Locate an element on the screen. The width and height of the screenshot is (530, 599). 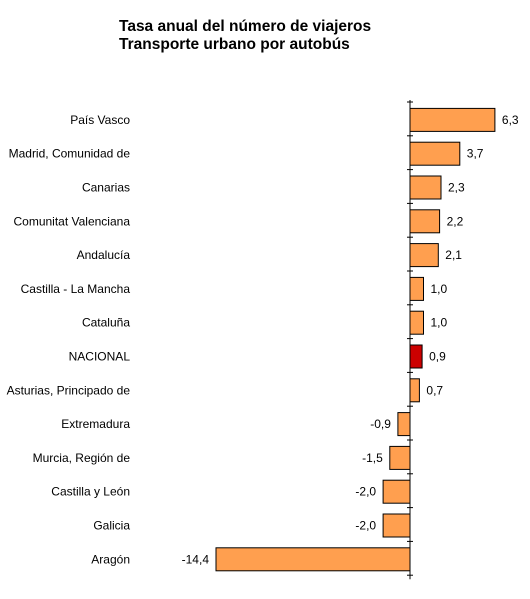
category-label-castilla-y-leon: Castilla y León is located at coordinates (90, 492).